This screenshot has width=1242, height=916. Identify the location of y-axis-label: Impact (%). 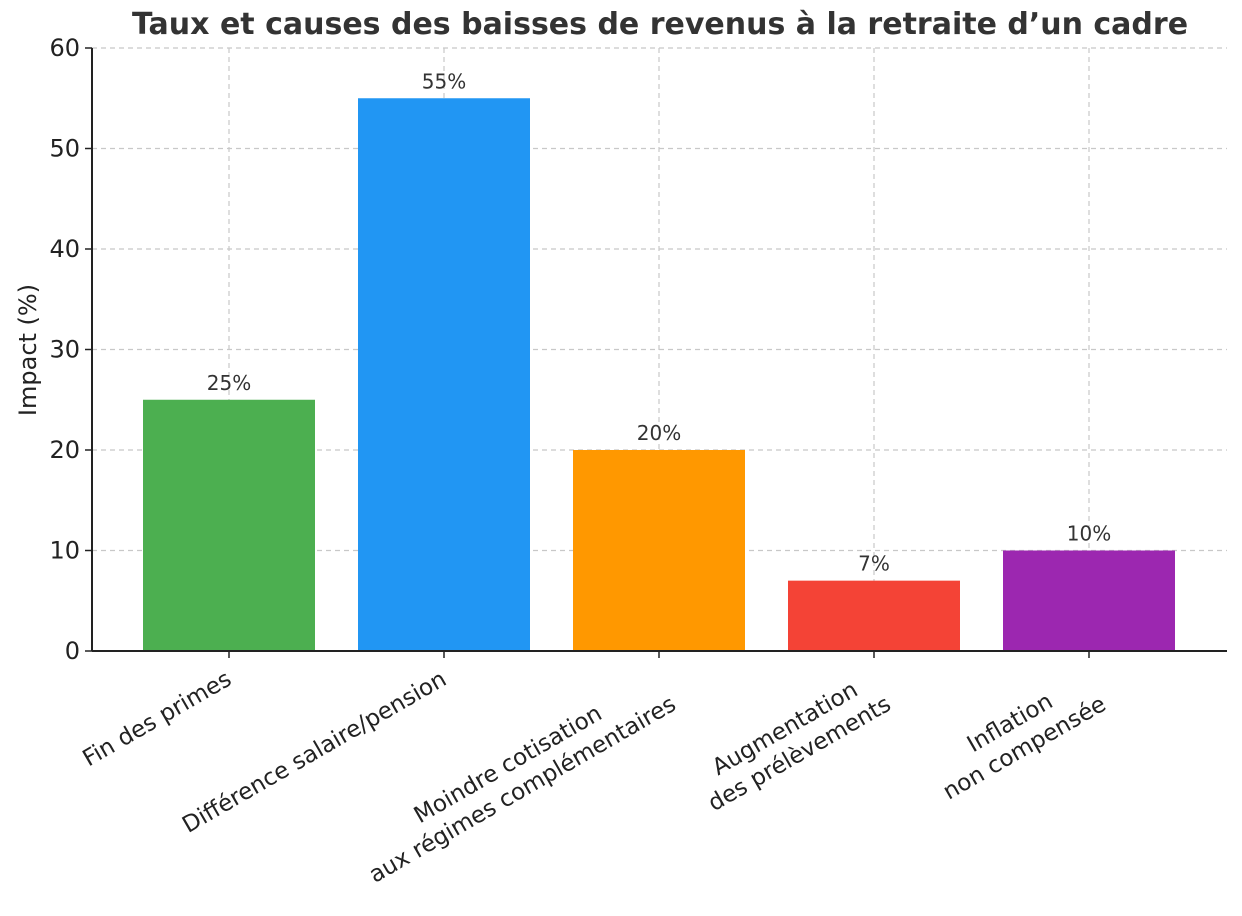
(28, 350).